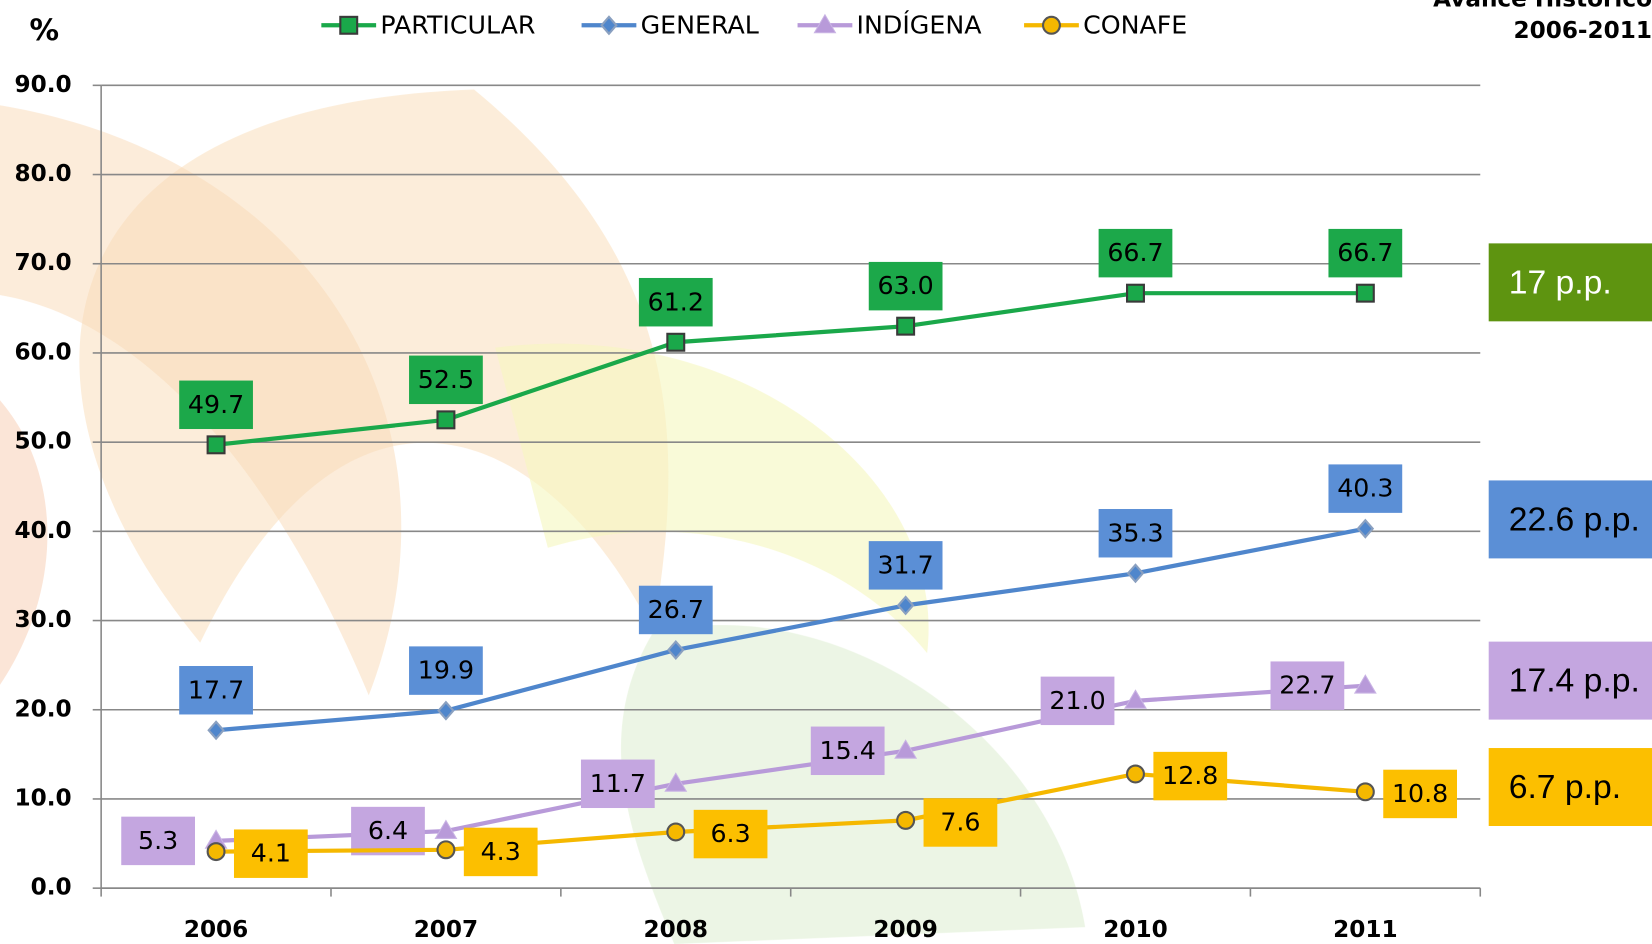  I want to click on annotation: 17.4 p.p., so click(1574, 681).